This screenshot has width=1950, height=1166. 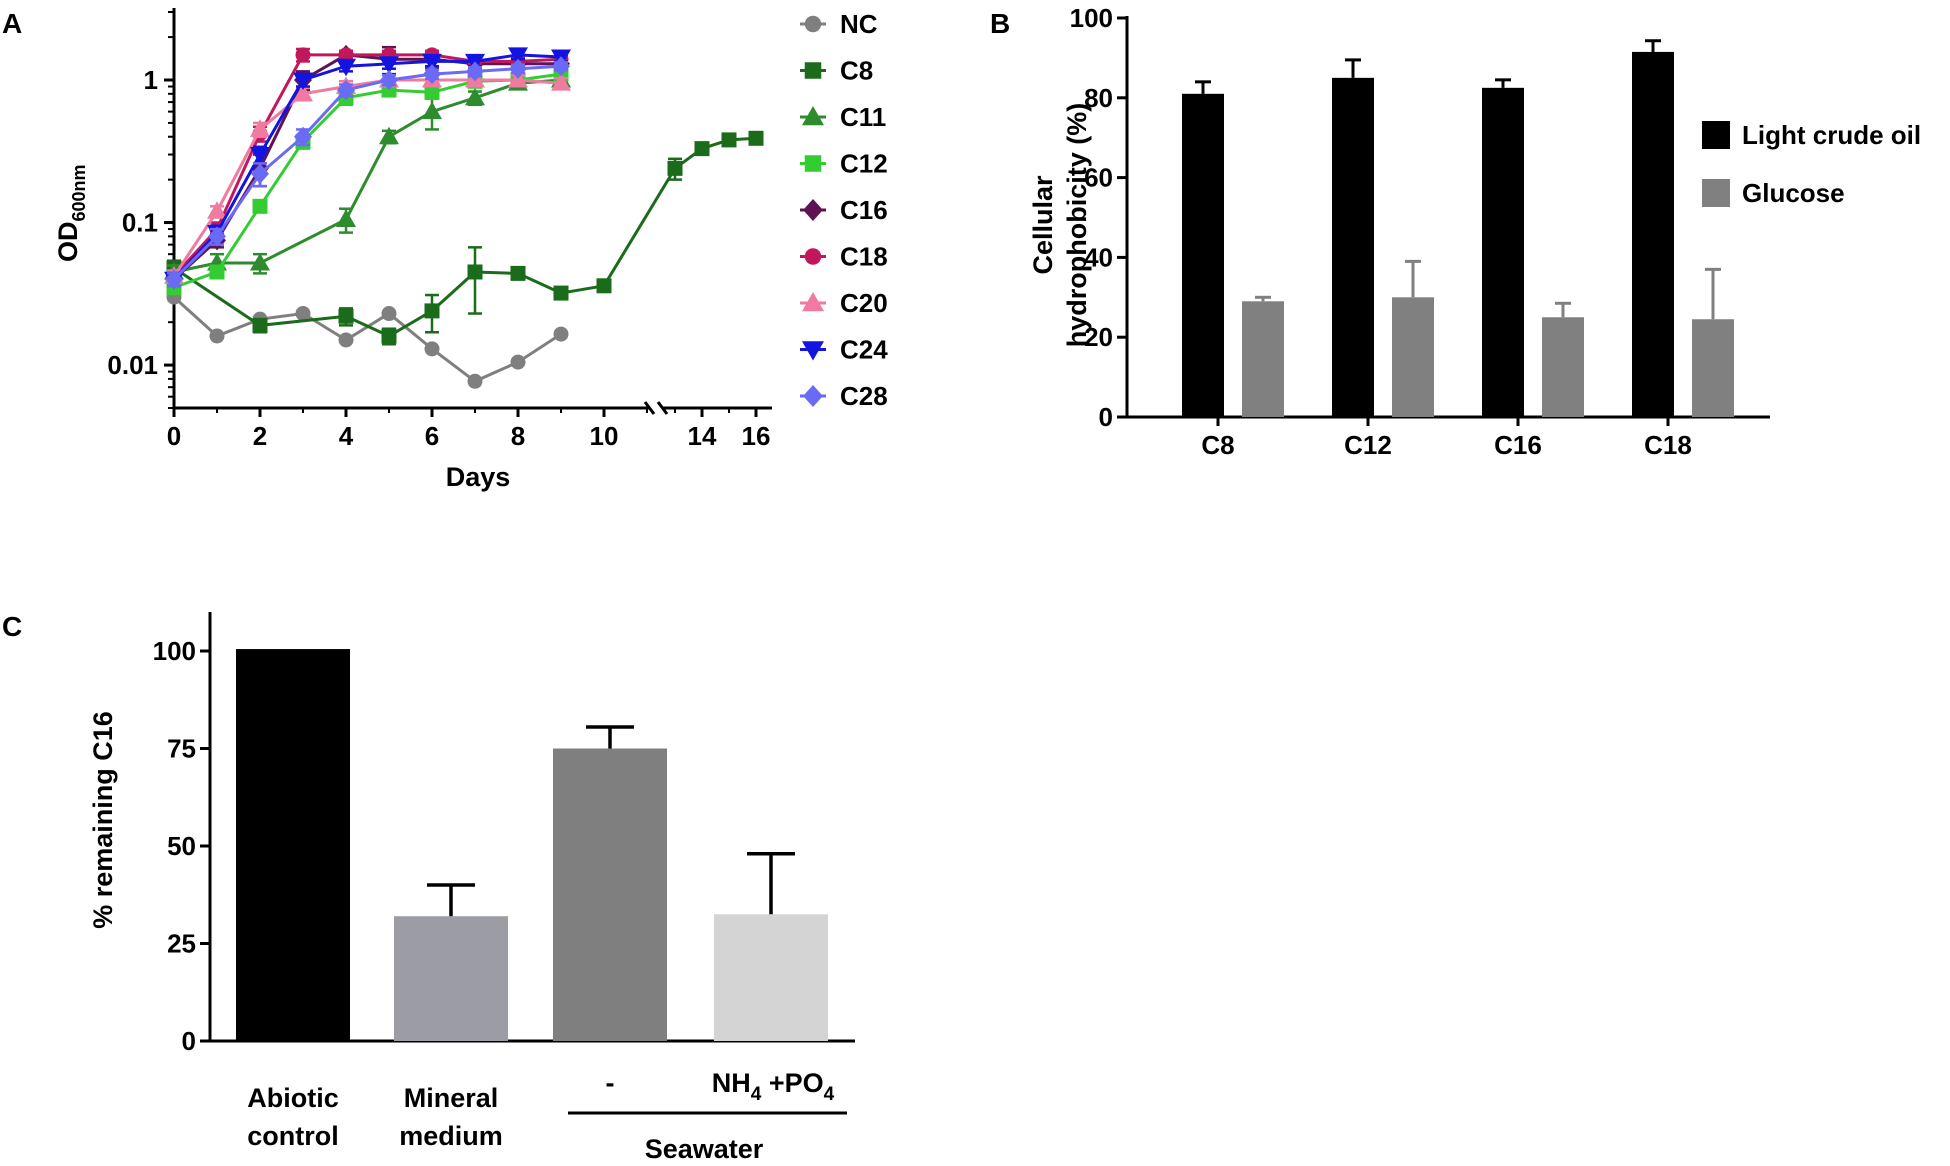 I want to click on panel-a-y-tick-label: 1, so click(x=151, y=80).